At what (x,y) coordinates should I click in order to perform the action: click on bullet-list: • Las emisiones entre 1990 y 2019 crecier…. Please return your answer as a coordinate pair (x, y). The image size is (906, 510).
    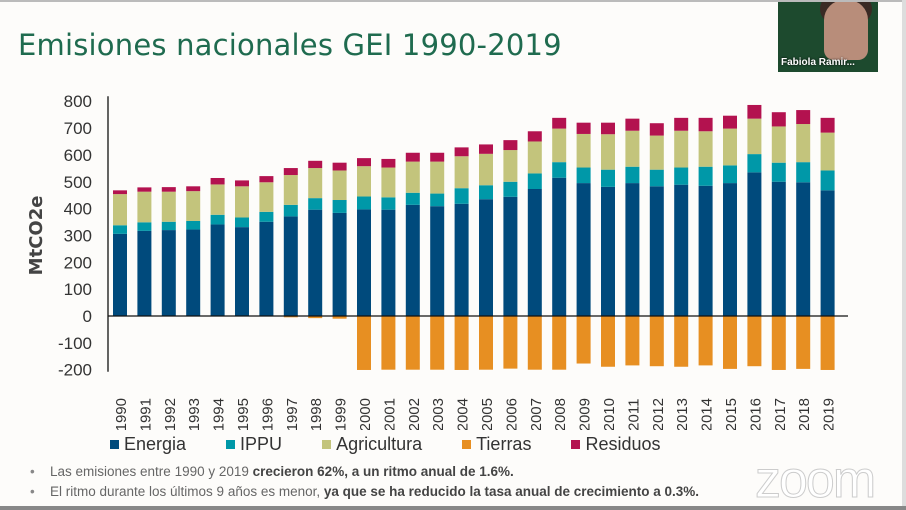
    Looking at the image, I should click on (364, 482).